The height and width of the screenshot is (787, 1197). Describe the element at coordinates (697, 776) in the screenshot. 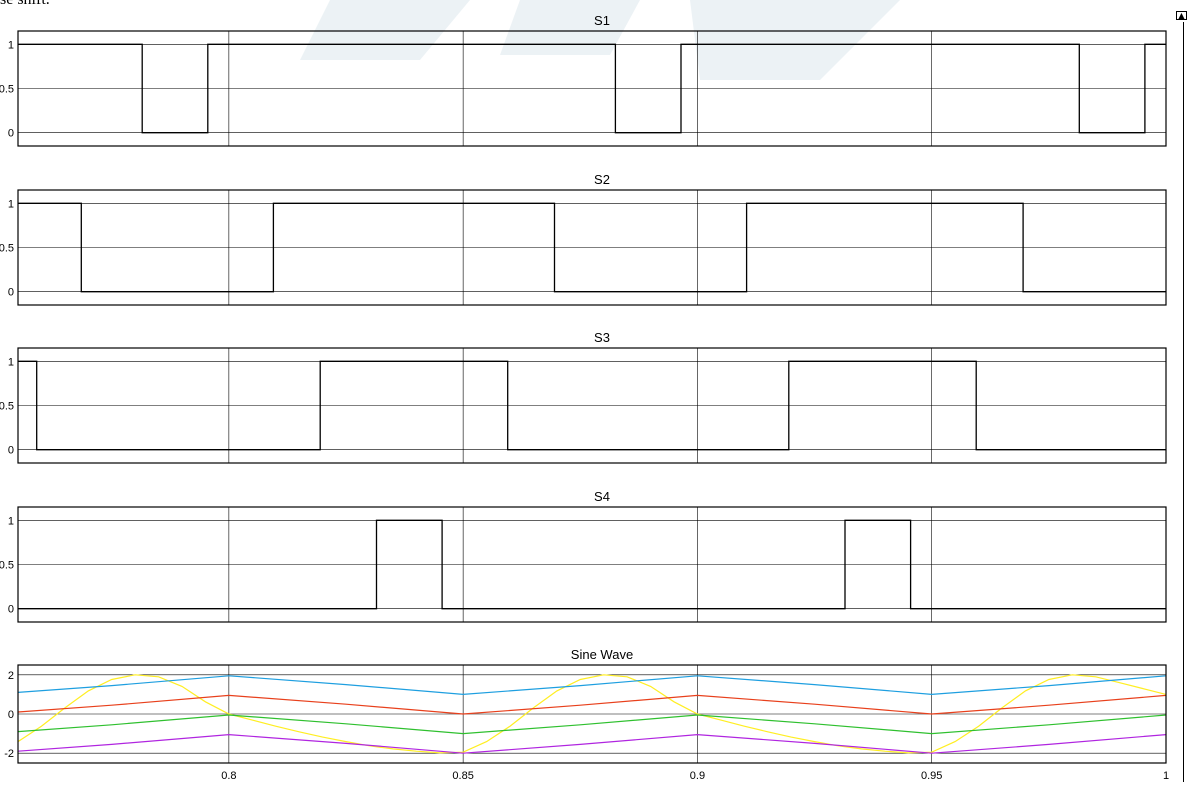

I see `x-tick-label: 0.9` at that location.